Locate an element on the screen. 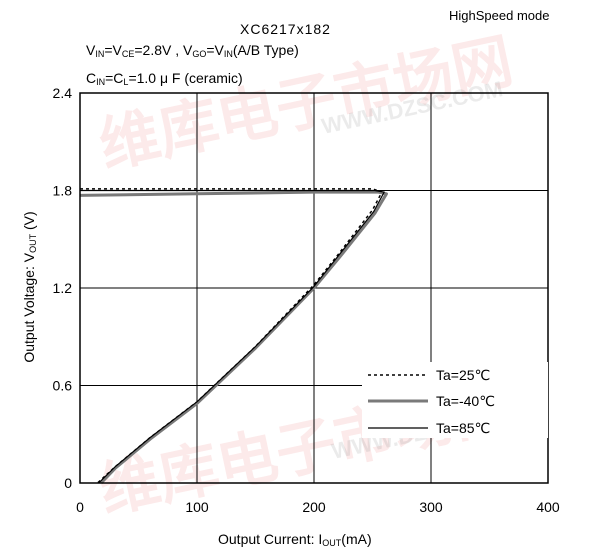 This screenshot has height=555, width=592. mode-label: HighSpeed mode is located at coordinates (499, 15).